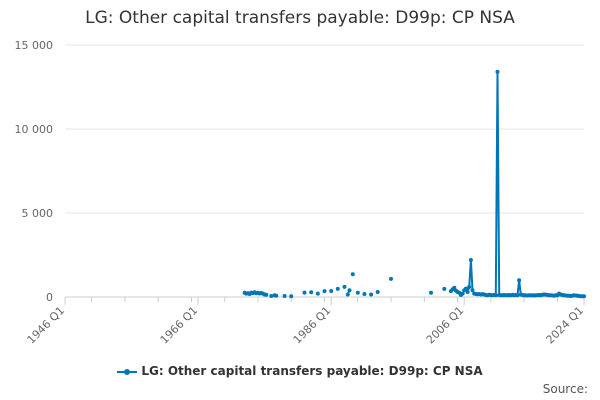 The height and width of the screenshot is (400, 600). I want to click on x-tick-label: 2024 Q1, so click(565, 325).